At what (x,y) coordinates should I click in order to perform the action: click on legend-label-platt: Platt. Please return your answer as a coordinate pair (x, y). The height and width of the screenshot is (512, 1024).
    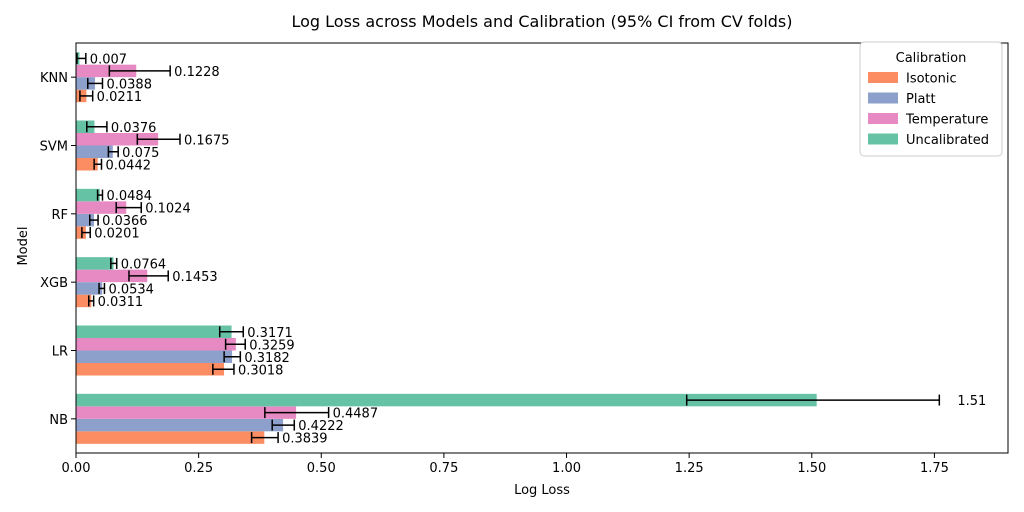
    Looking at the image, I should click on (921, 99).